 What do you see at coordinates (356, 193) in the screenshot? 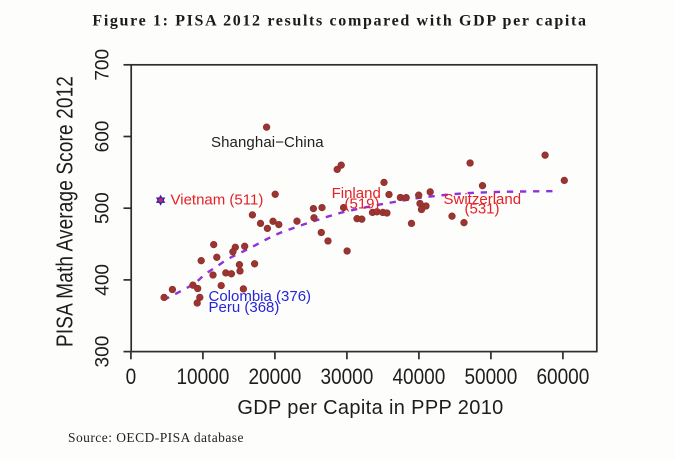
I see `svg-text: Finland` at bounding box center [356, 193].